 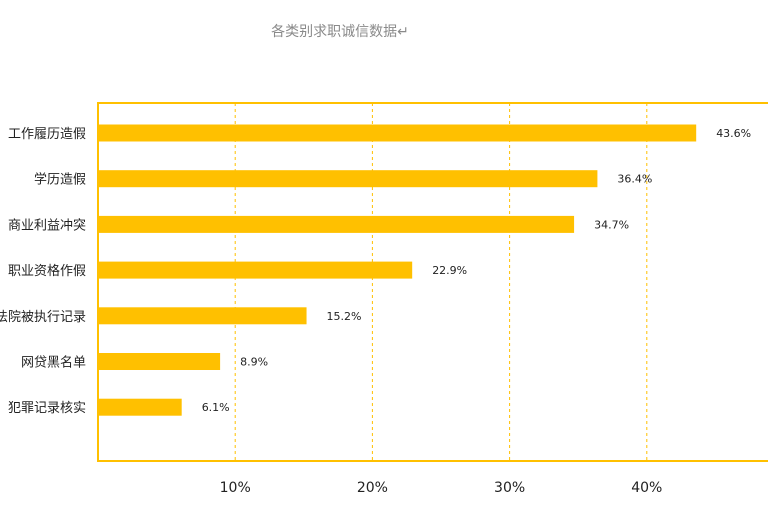 I want to click on category-label: 网贷黑名单, so click(x=53, y=363).